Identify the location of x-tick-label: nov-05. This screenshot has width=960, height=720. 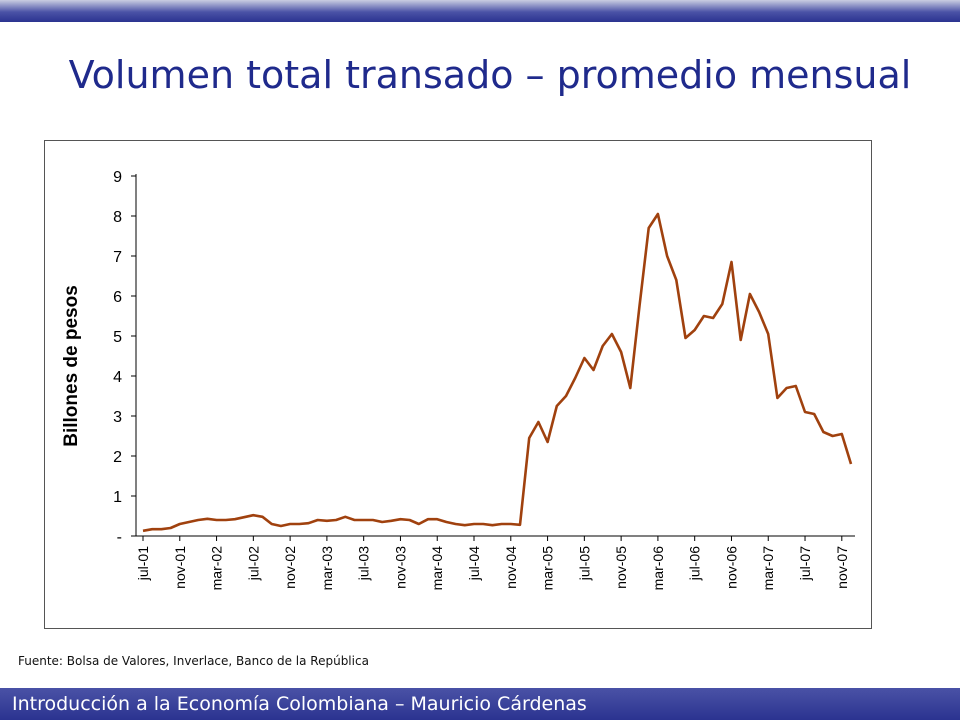
(621, 567).